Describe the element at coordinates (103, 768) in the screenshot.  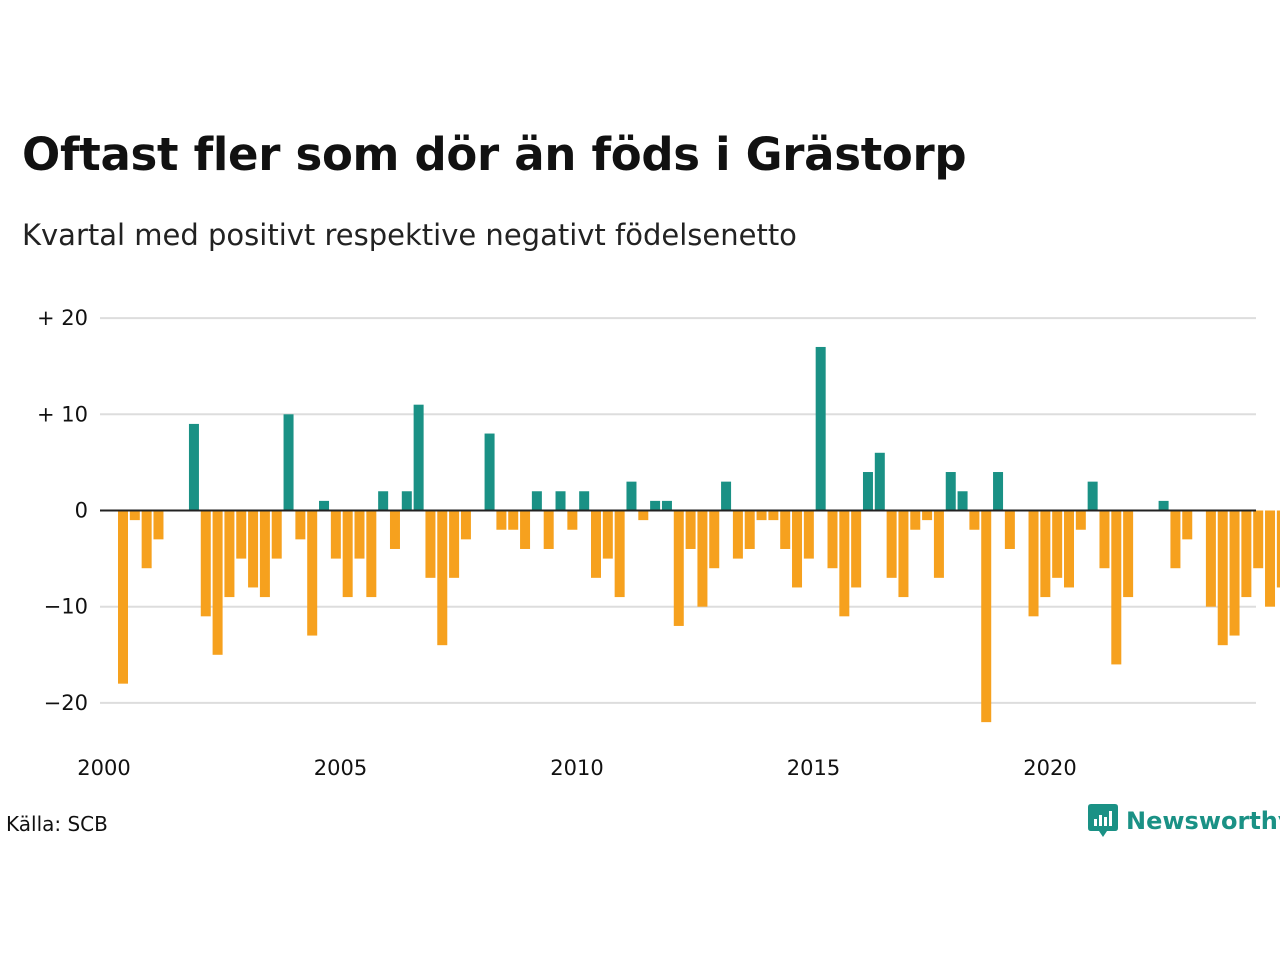
I see `x-tick-label: 2000` at that location.